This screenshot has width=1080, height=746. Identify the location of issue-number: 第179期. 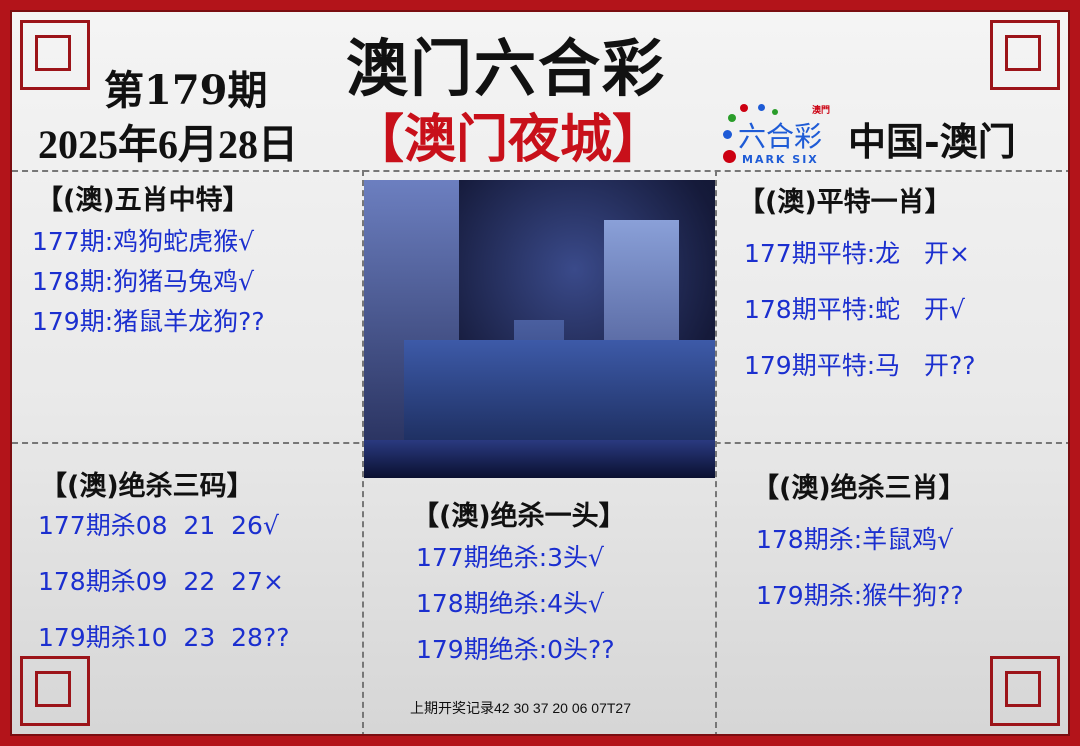
(186, 90).